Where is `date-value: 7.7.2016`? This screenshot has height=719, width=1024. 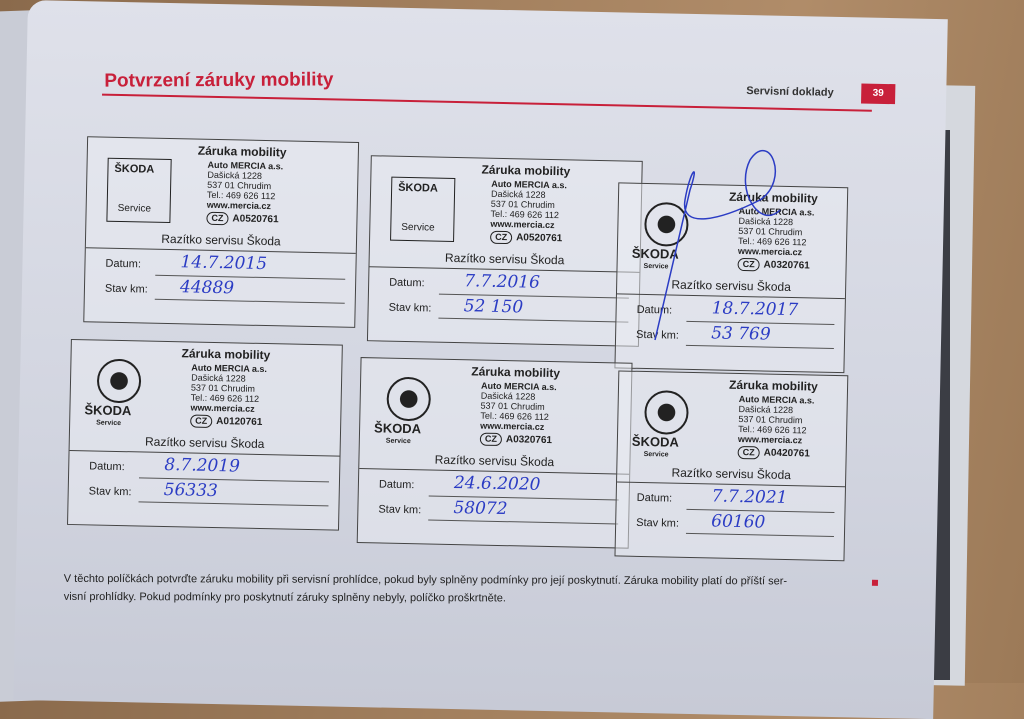 date-value: 7.7.2016 is located at coordinates (502, 282).